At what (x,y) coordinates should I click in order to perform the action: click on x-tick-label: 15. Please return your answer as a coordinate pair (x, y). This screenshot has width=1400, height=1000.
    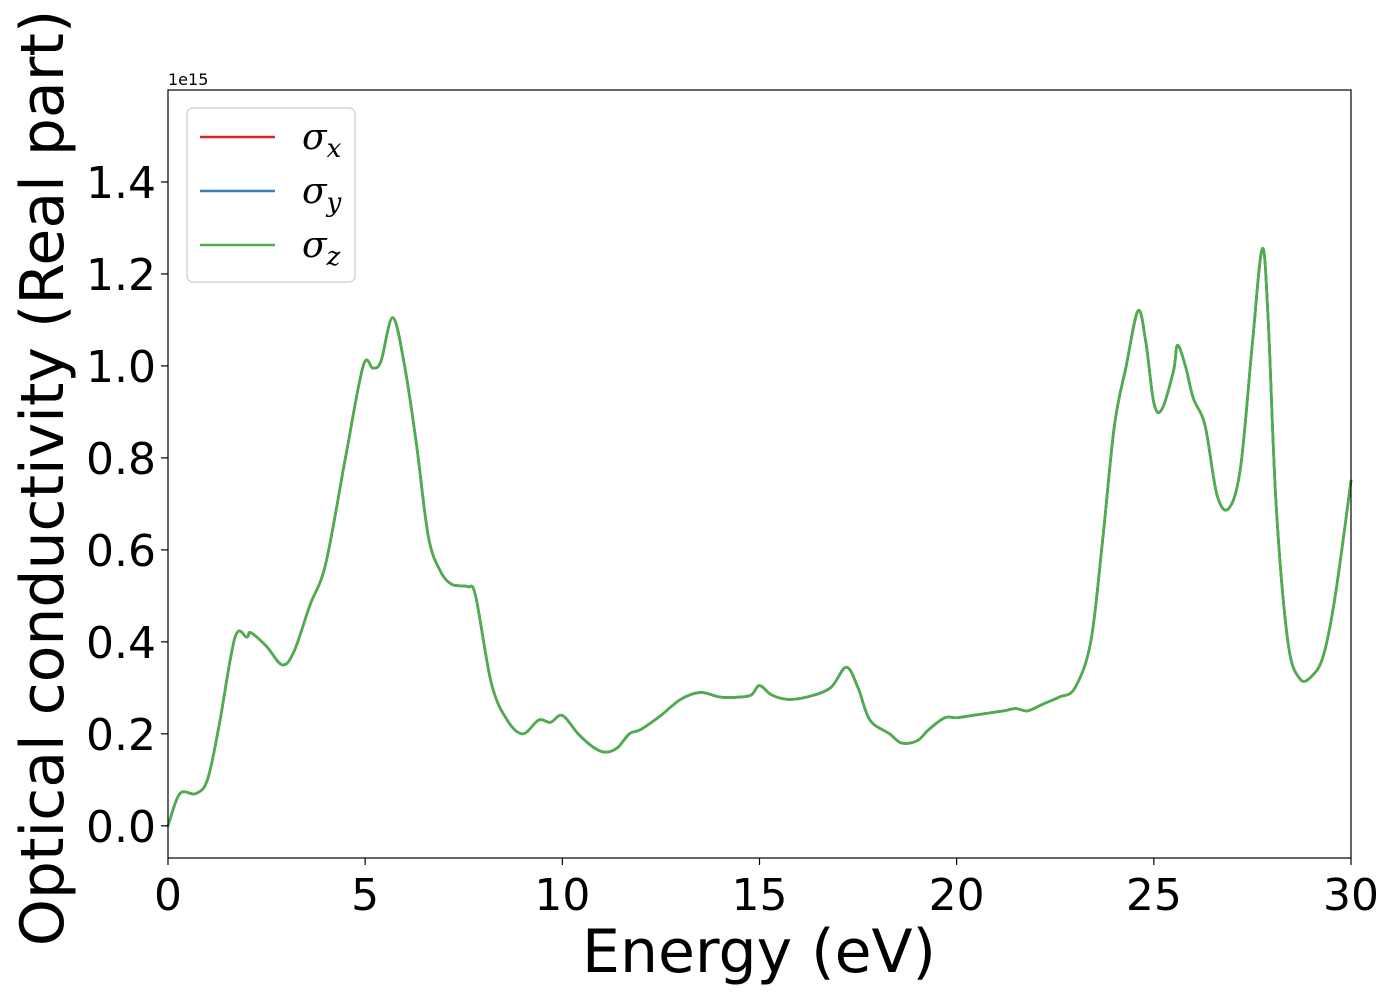
    Looking at the image, I should click on (760, 895).